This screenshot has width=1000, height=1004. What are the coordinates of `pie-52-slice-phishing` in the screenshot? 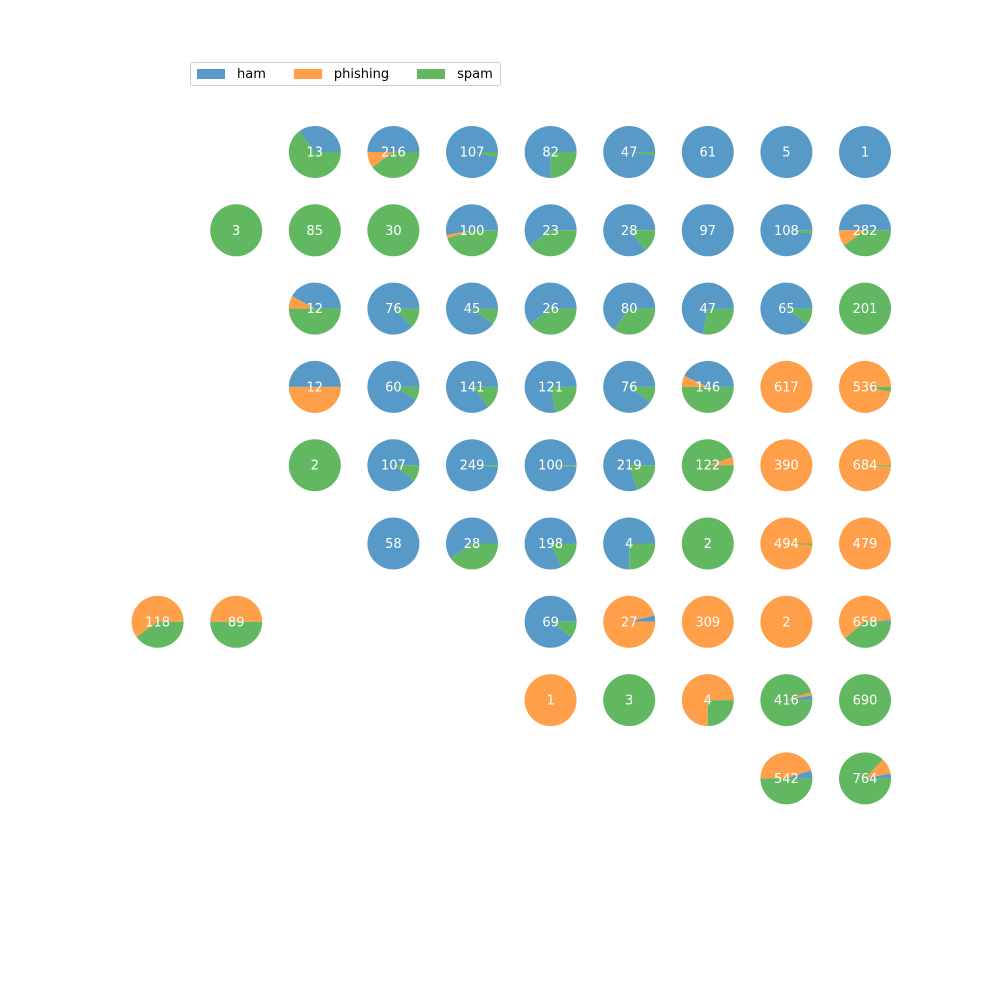 It's located at (629, 621).